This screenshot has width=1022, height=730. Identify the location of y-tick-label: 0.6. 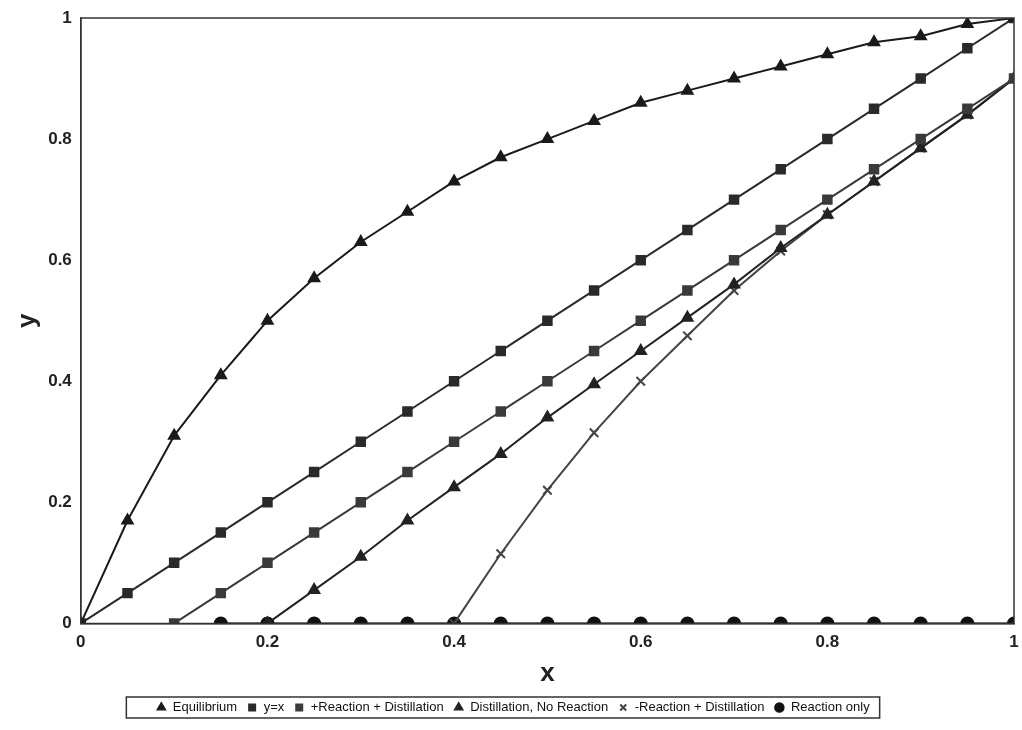
(60, 259).